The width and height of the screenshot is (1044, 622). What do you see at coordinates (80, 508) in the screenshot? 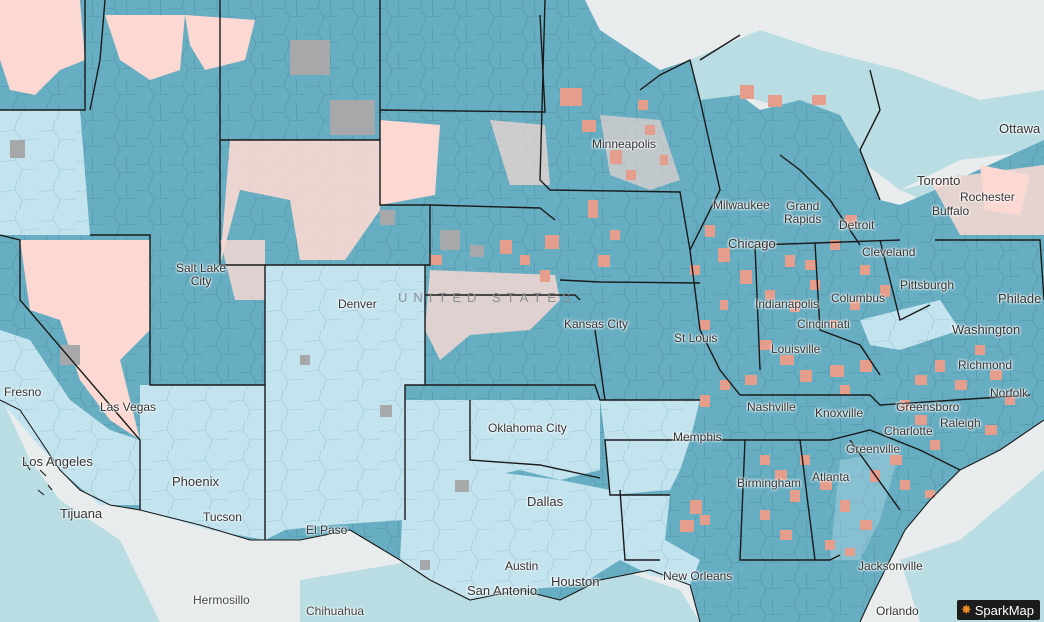
I see `pacific-ocean` at bounding box center [80, 508].